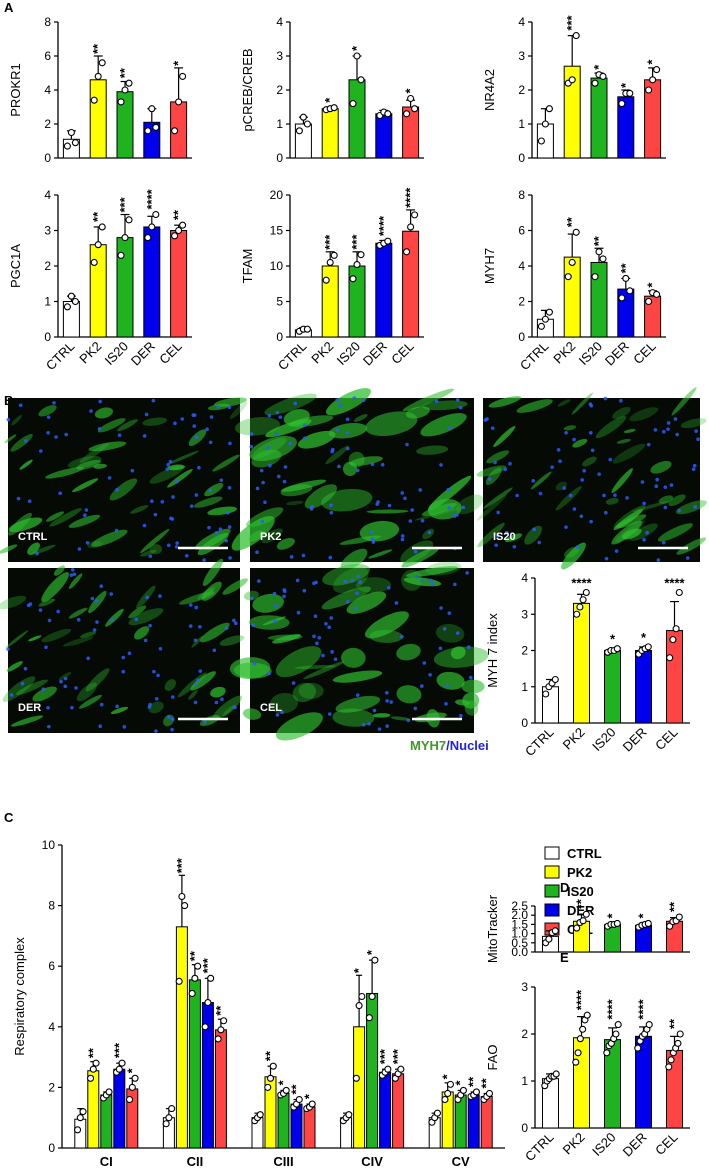  I want to click on x-tick-label: CV, so click(461, 1161).